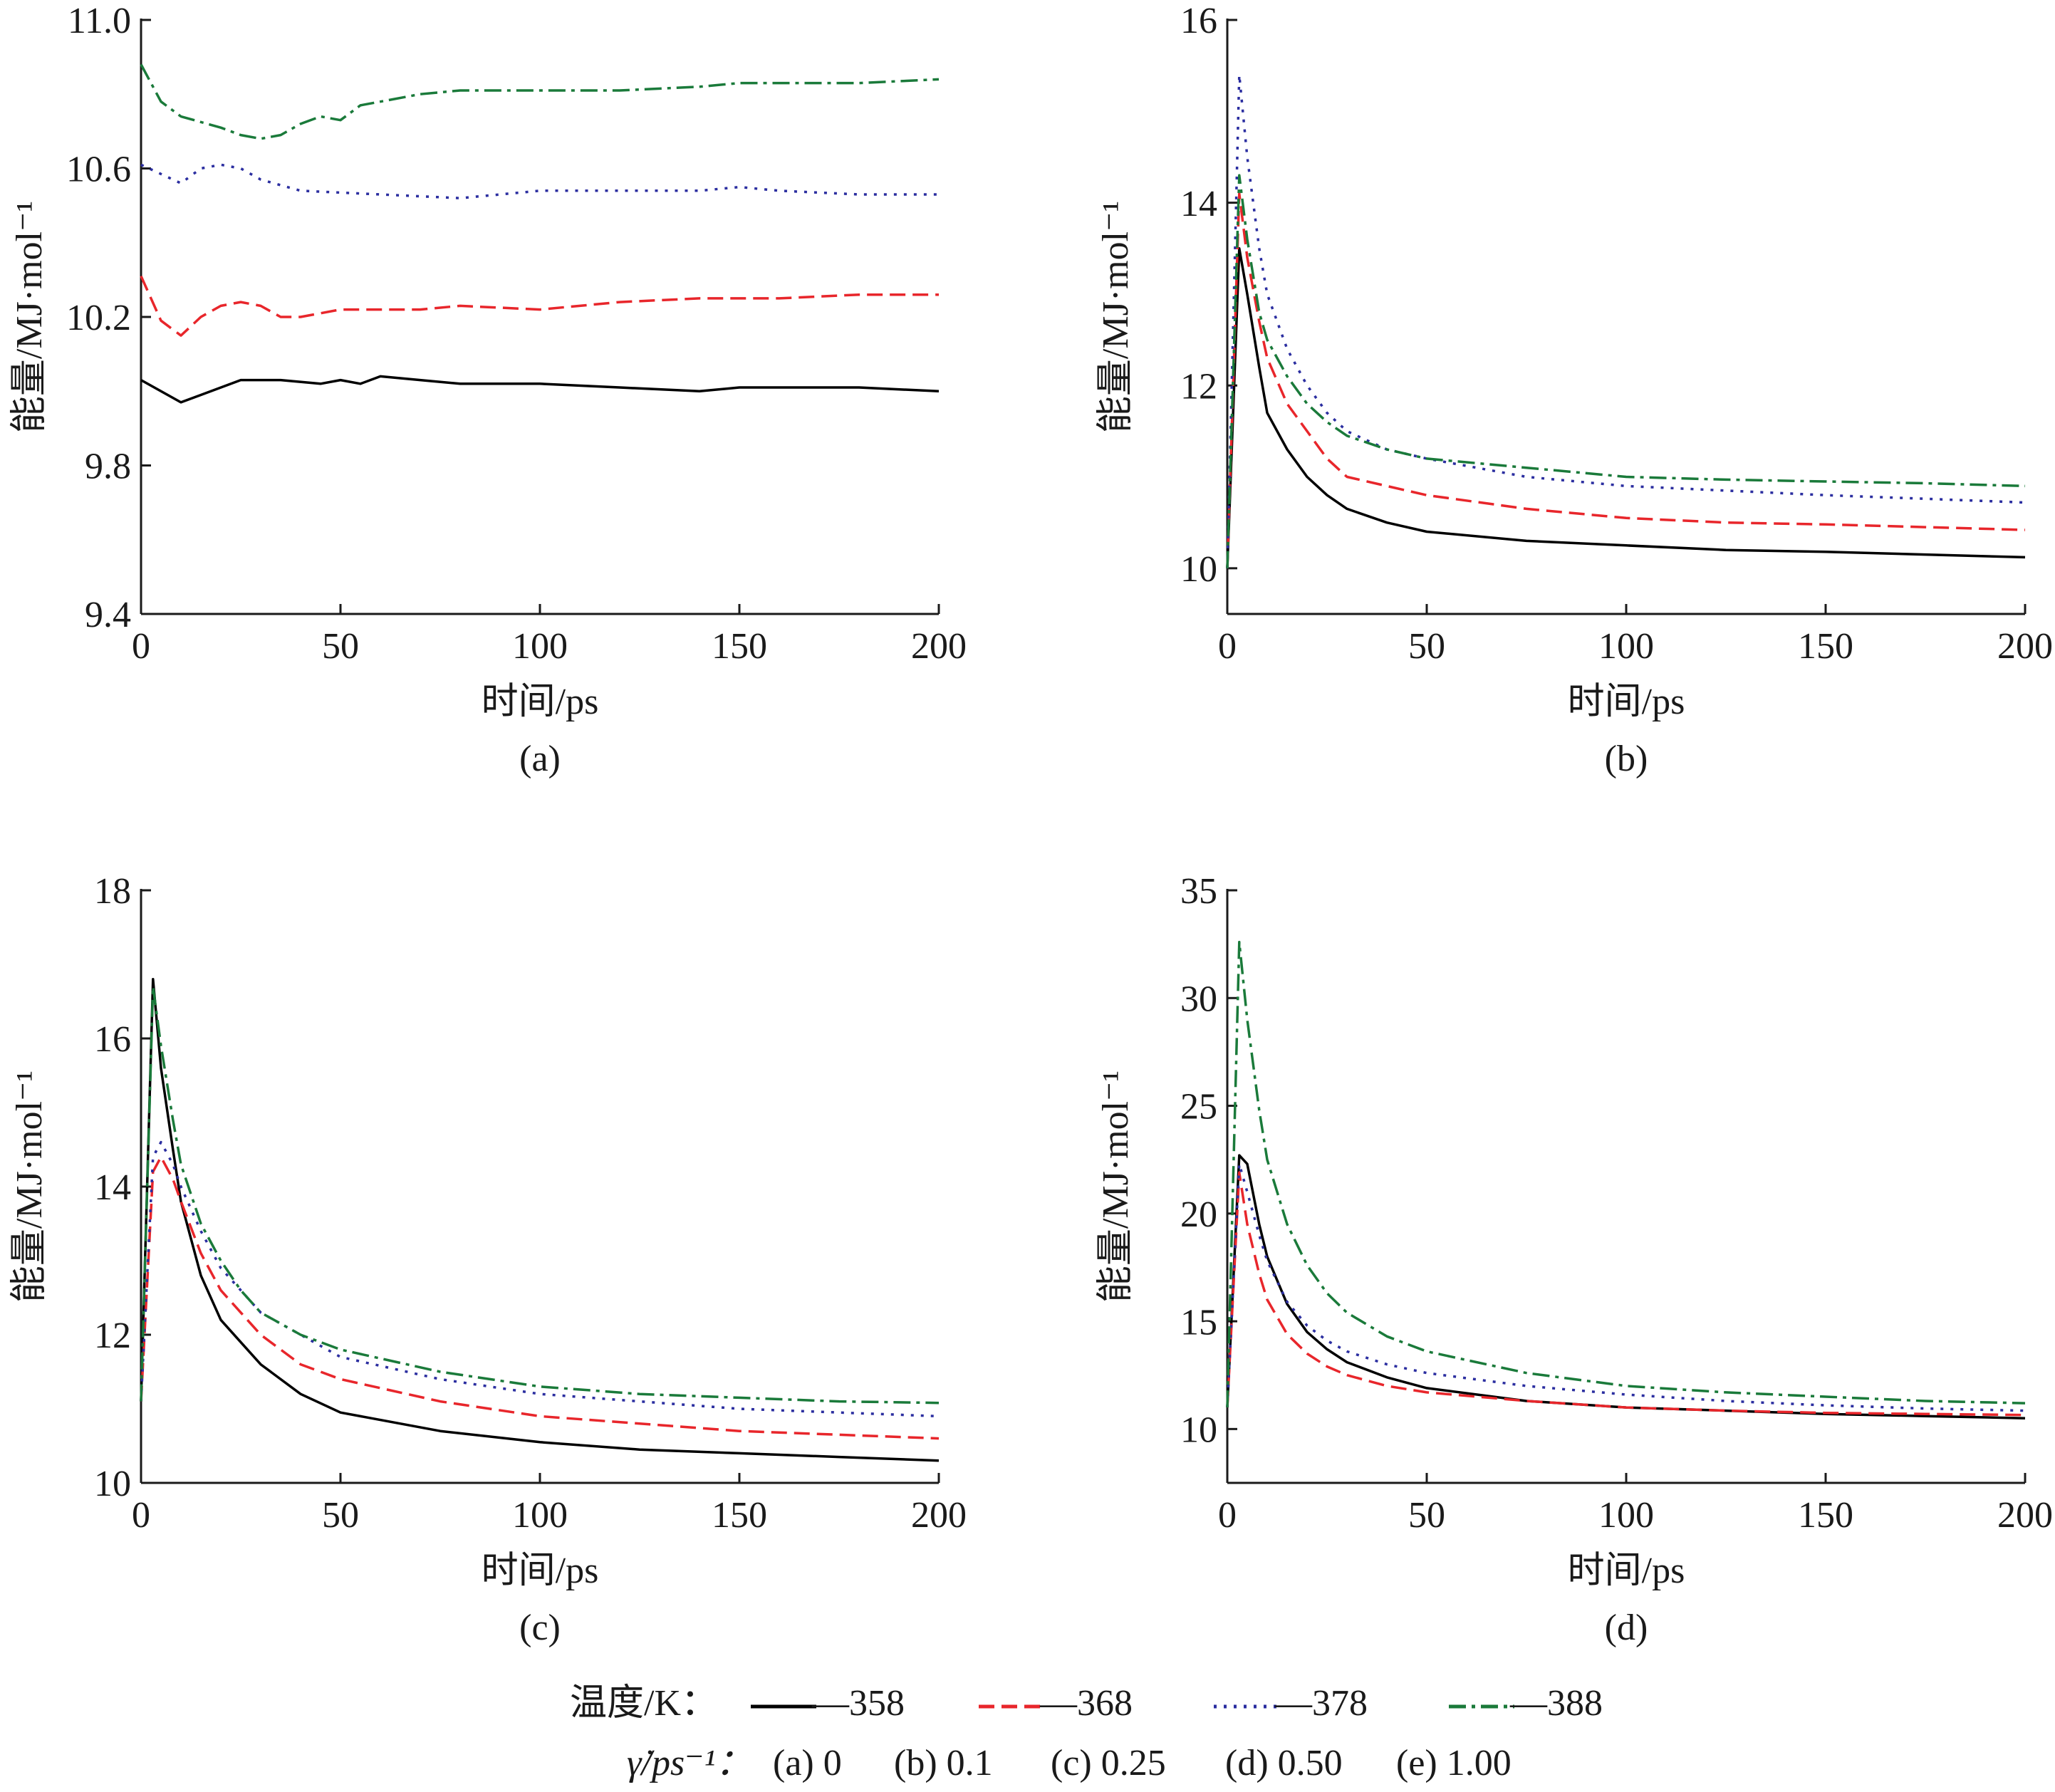 The height and width of the screenshot is (1792, 2055). I want to click on shear-rate-label: γ̇/ps⁻¹：, so click(690, 1763).